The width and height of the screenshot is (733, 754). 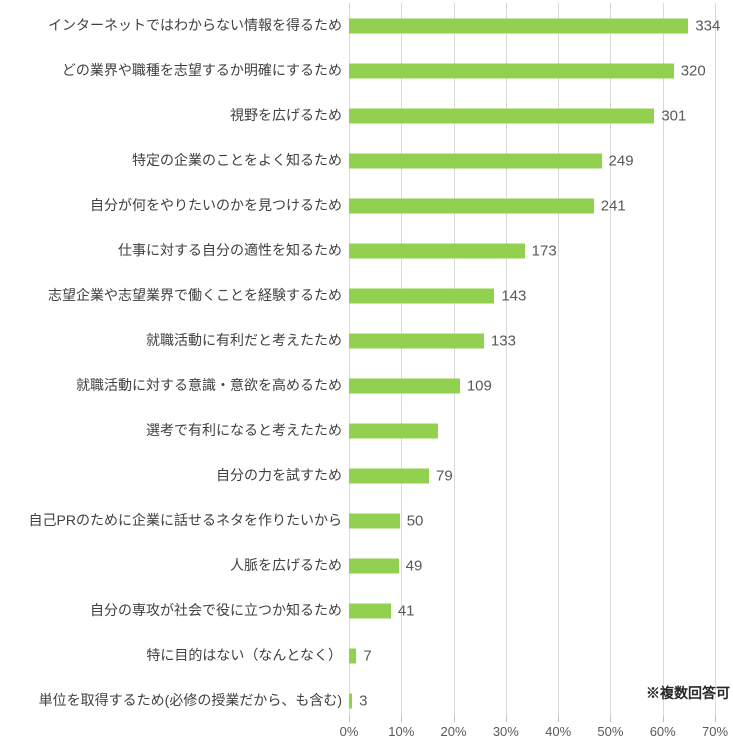 What do you see at coordinates (532, 700) in the screenshot?
I see `bar-track: 3` at bounding box center [532, 700].